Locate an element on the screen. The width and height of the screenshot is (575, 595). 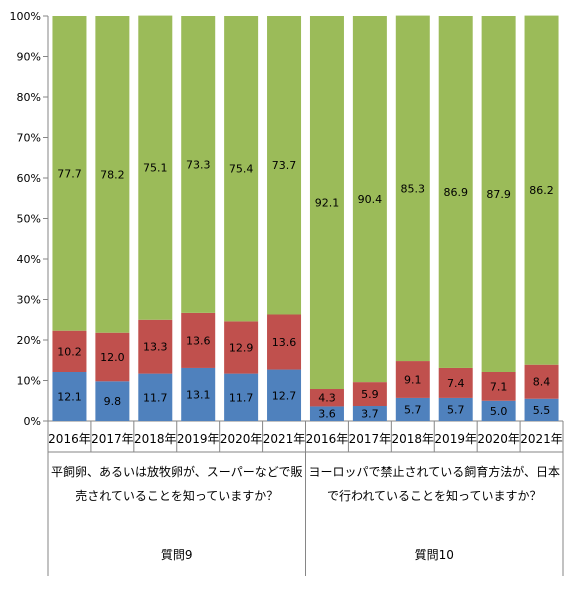
data-label: 12.1 is located at coordinates (69, 396).